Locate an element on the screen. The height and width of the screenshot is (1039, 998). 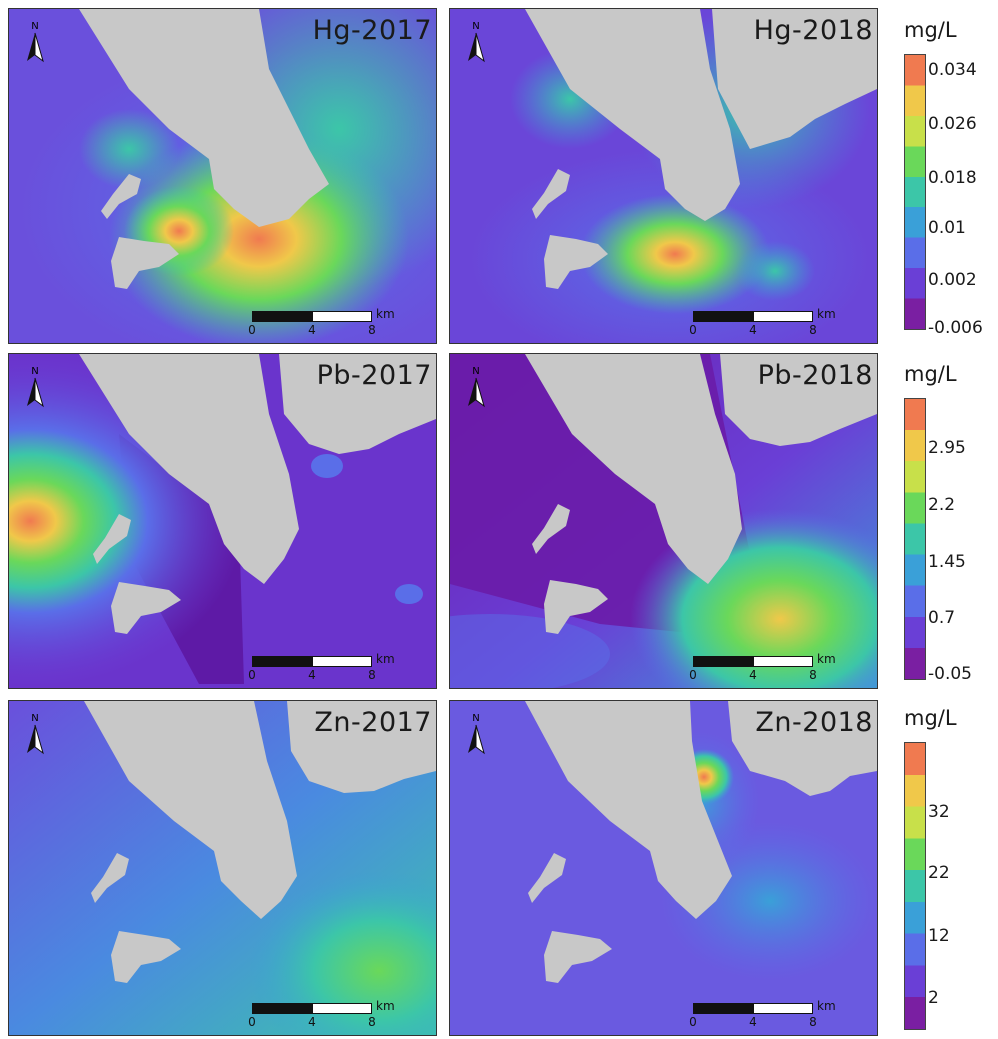
legend-label: 12 is located at coordinates (939, 936).